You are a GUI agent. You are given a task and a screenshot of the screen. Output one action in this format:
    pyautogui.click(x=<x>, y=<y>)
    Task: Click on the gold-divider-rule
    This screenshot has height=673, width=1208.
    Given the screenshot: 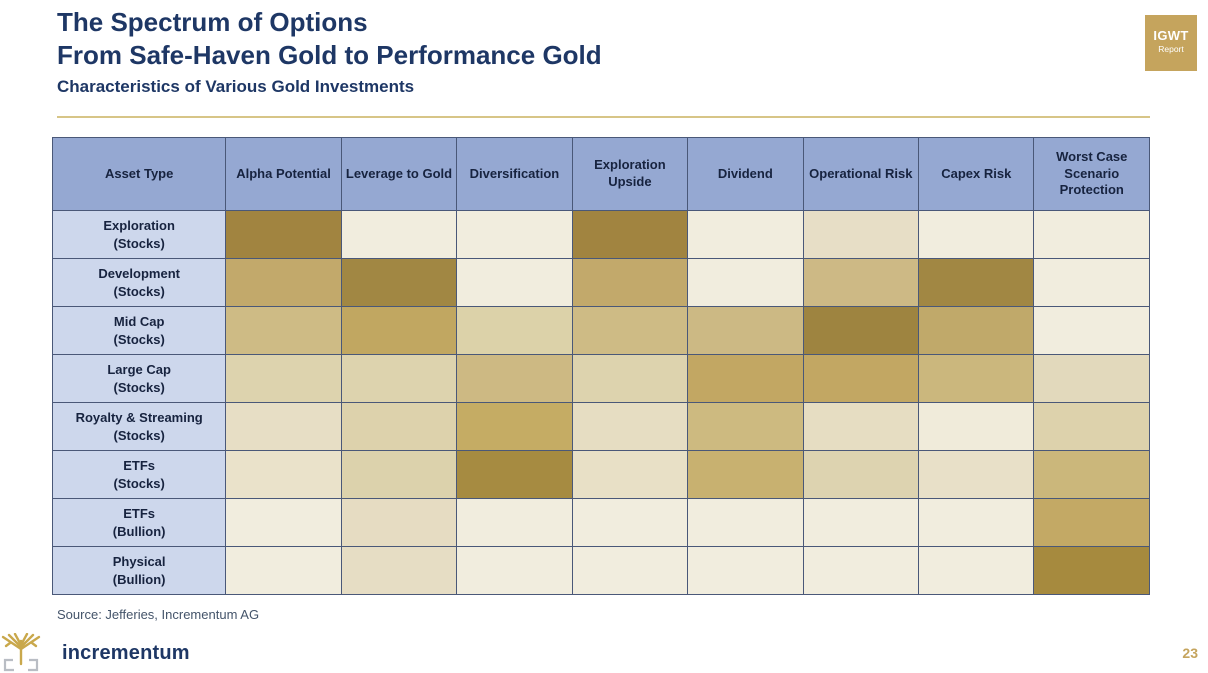 What is the action you would take?
    pyautogui.click(x=603, y=117)
    